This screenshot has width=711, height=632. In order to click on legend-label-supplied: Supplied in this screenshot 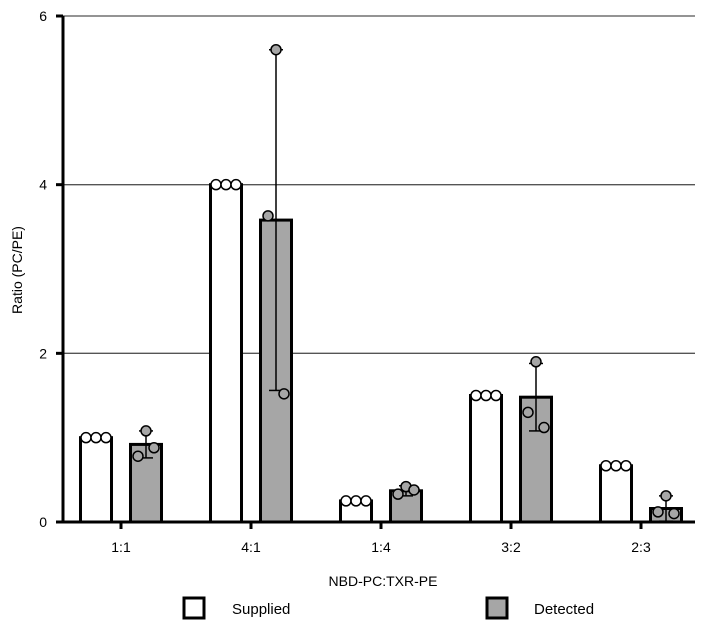, I will do `click(261, 609)`.